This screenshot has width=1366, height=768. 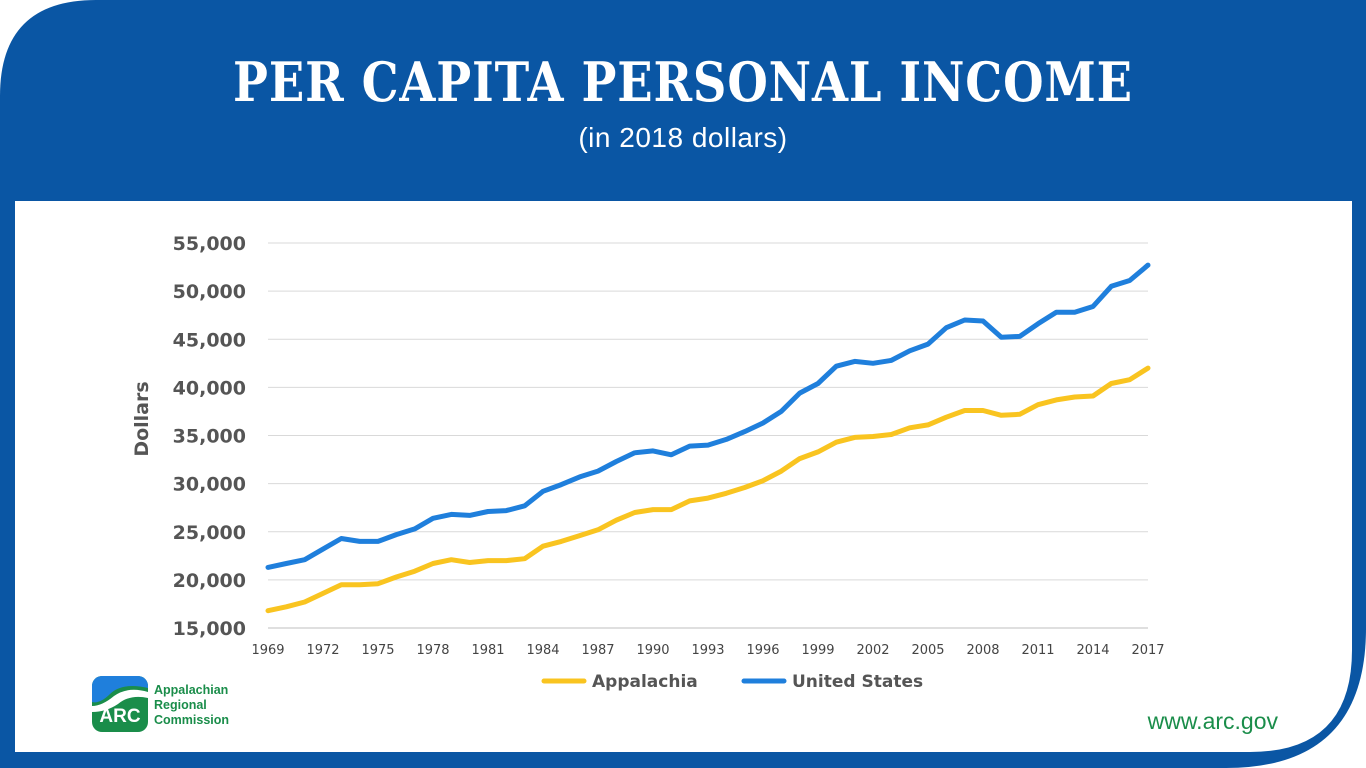 I want to click on x-tick-label: 1981, so click(x=487, y=650).